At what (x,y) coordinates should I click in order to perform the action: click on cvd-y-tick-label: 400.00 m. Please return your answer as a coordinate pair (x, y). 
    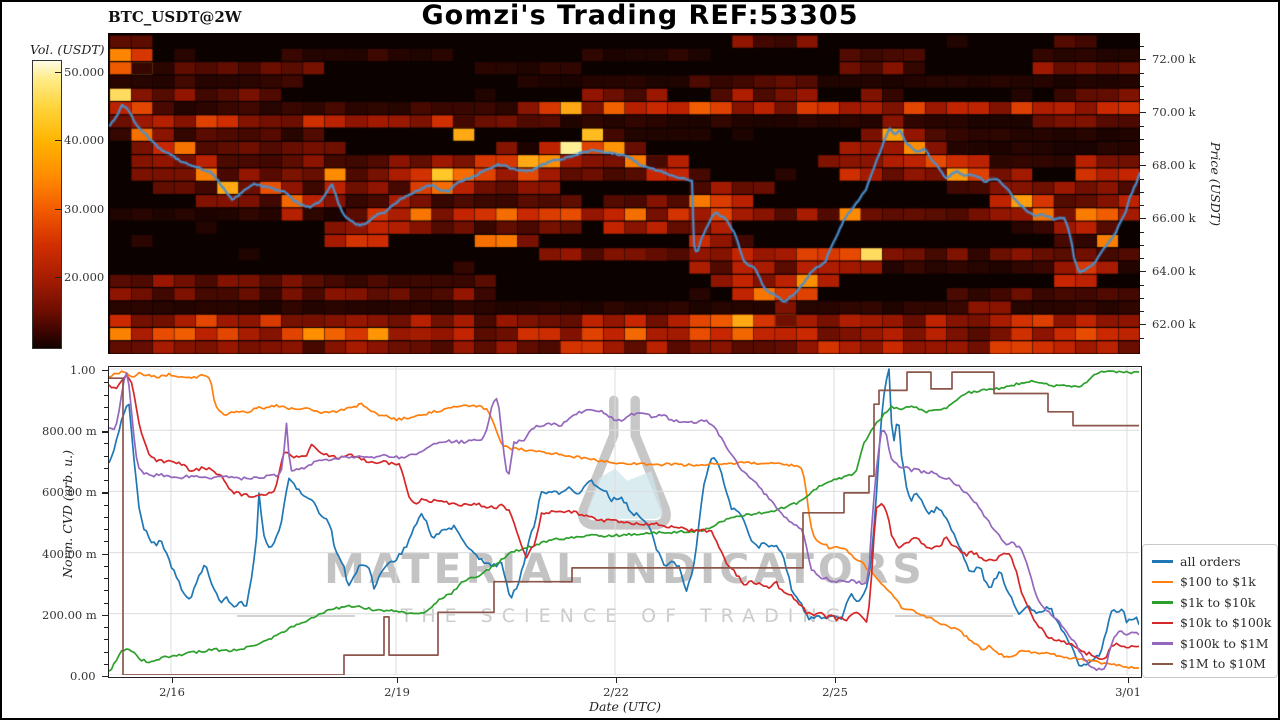
    Looking at the image, I should click on (69, 553).